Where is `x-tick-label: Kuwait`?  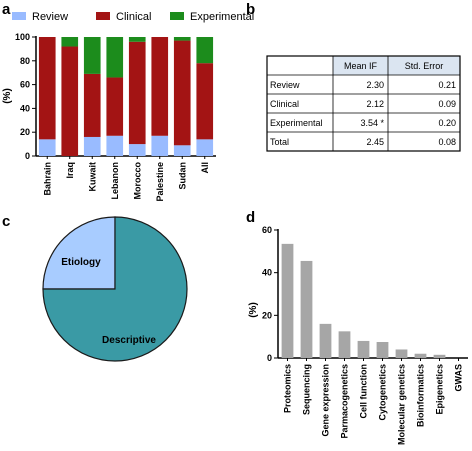 x-tick-label: Kuwait is located at coordinates (92, 177).